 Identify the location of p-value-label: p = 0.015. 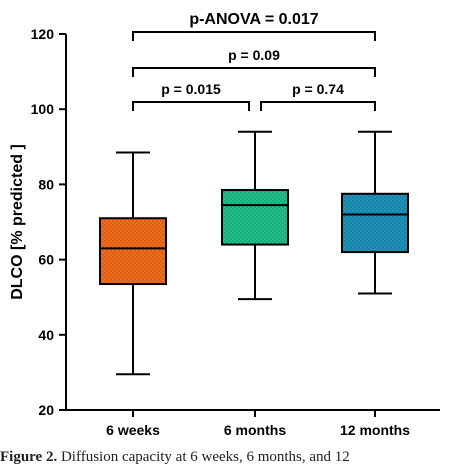
(191, 89).